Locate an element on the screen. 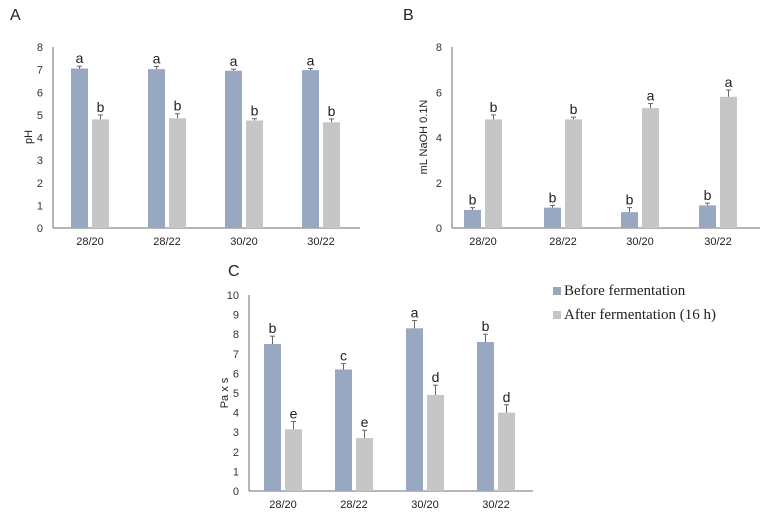 The height and width of the screenshot is (516, 767). y-tick-label: 10 is located at coordinates (233, 296).